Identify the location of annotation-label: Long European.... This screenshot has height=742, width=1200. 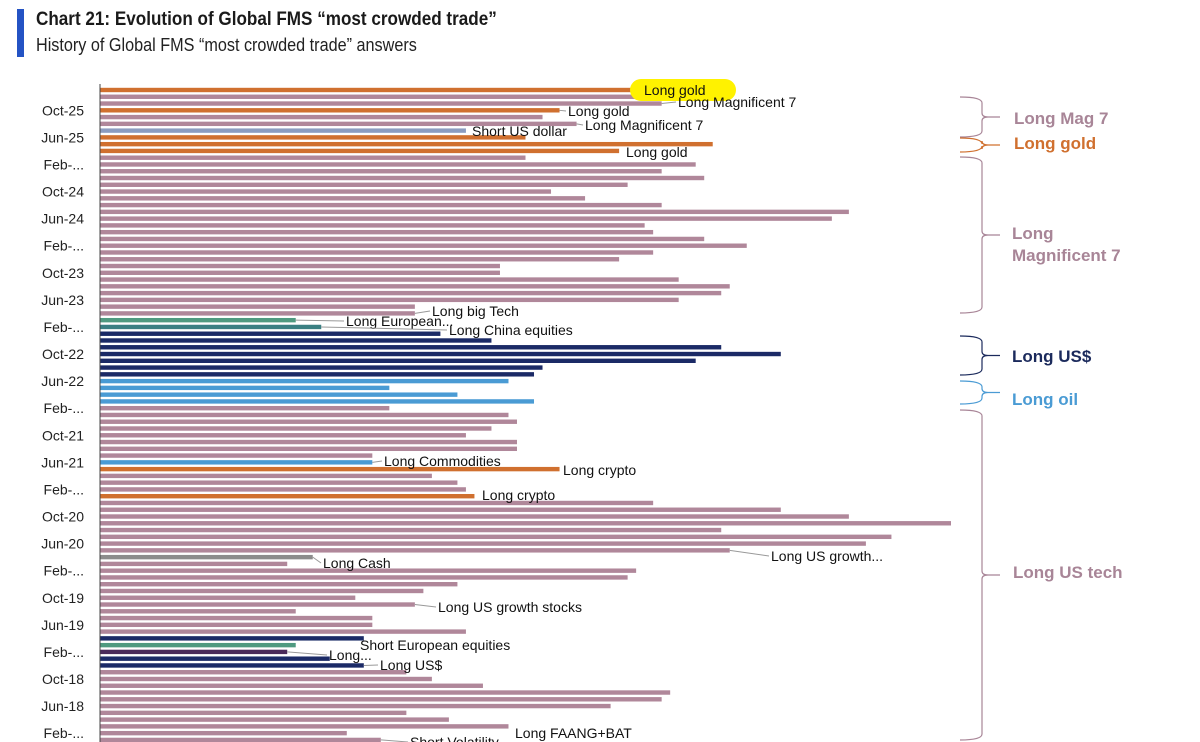
(399, 321).